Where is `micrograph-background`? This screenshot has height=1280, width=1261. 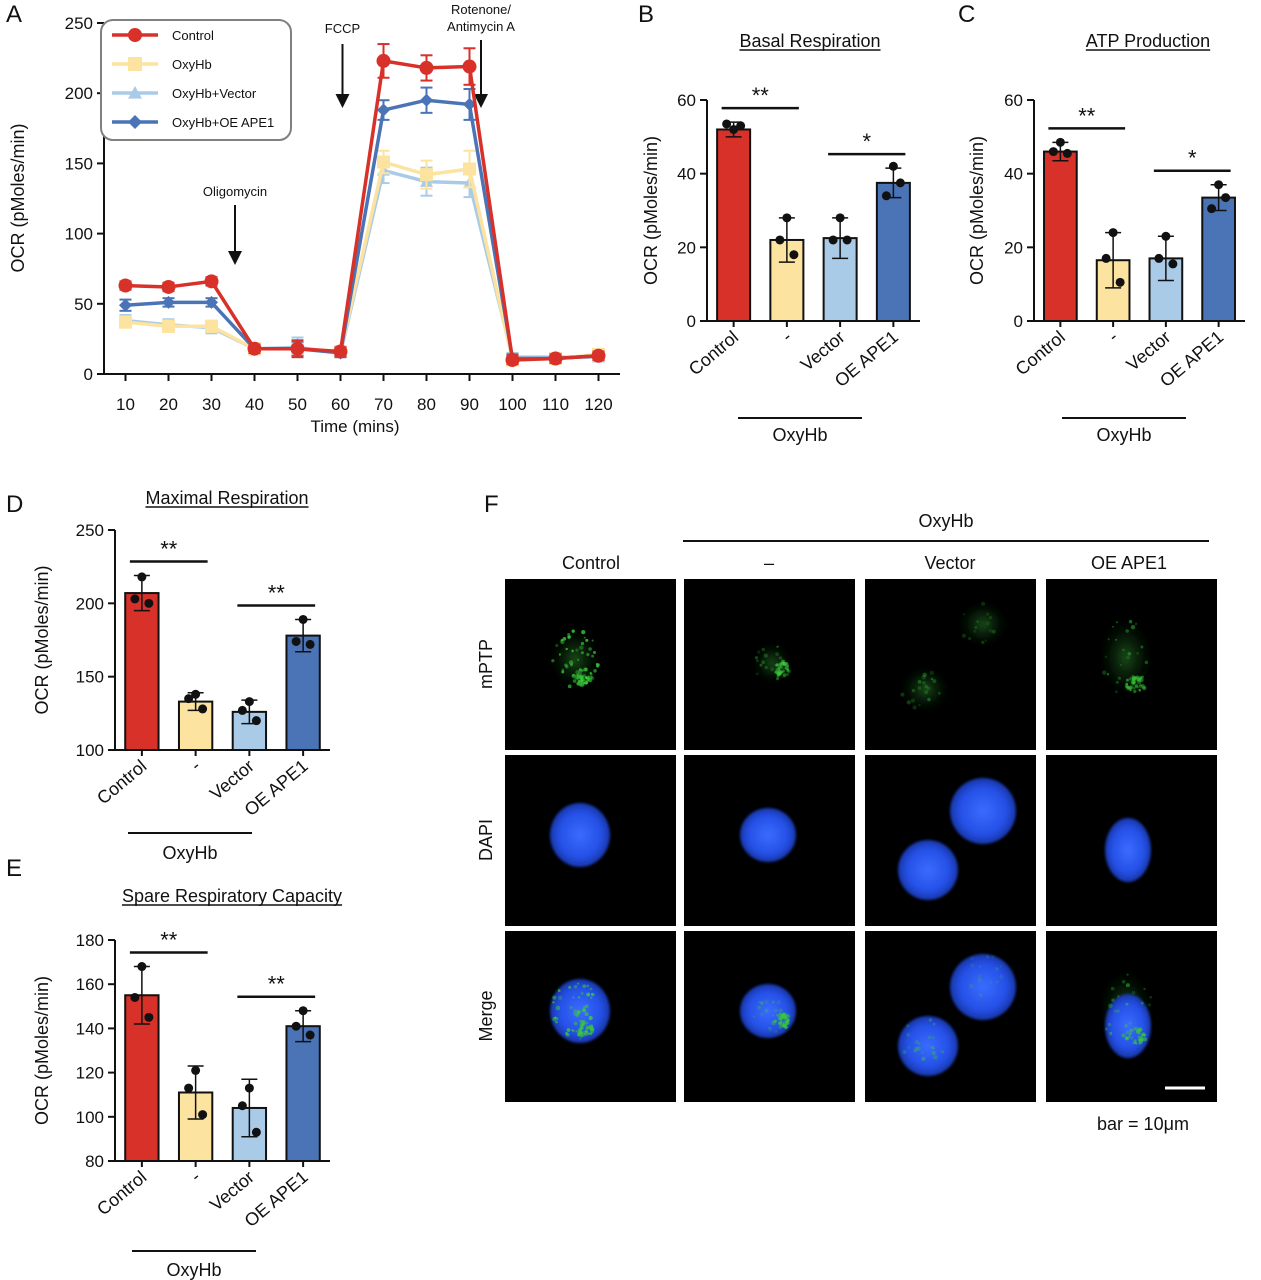
micrograph-background is located at coordinates (950, 1016).